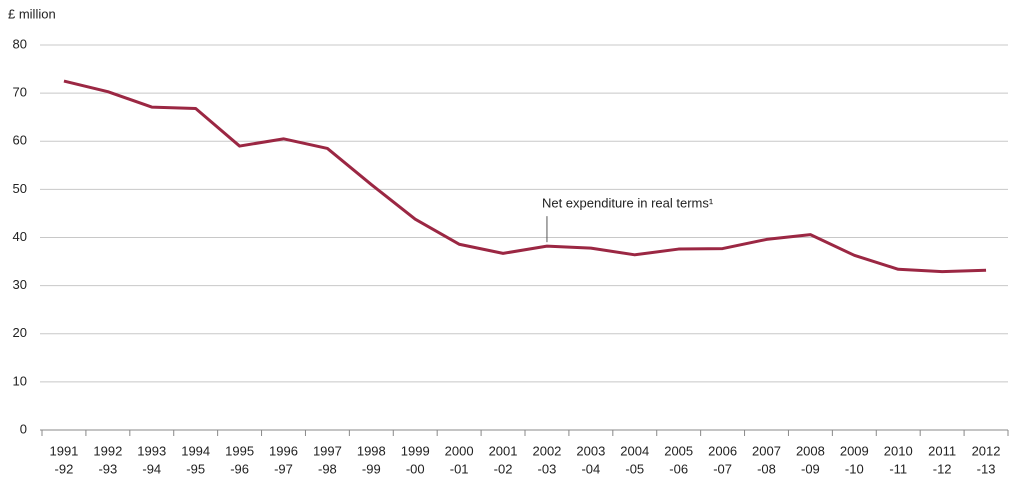  I want to click on x-tick-label: 2012, so click(986, 450).